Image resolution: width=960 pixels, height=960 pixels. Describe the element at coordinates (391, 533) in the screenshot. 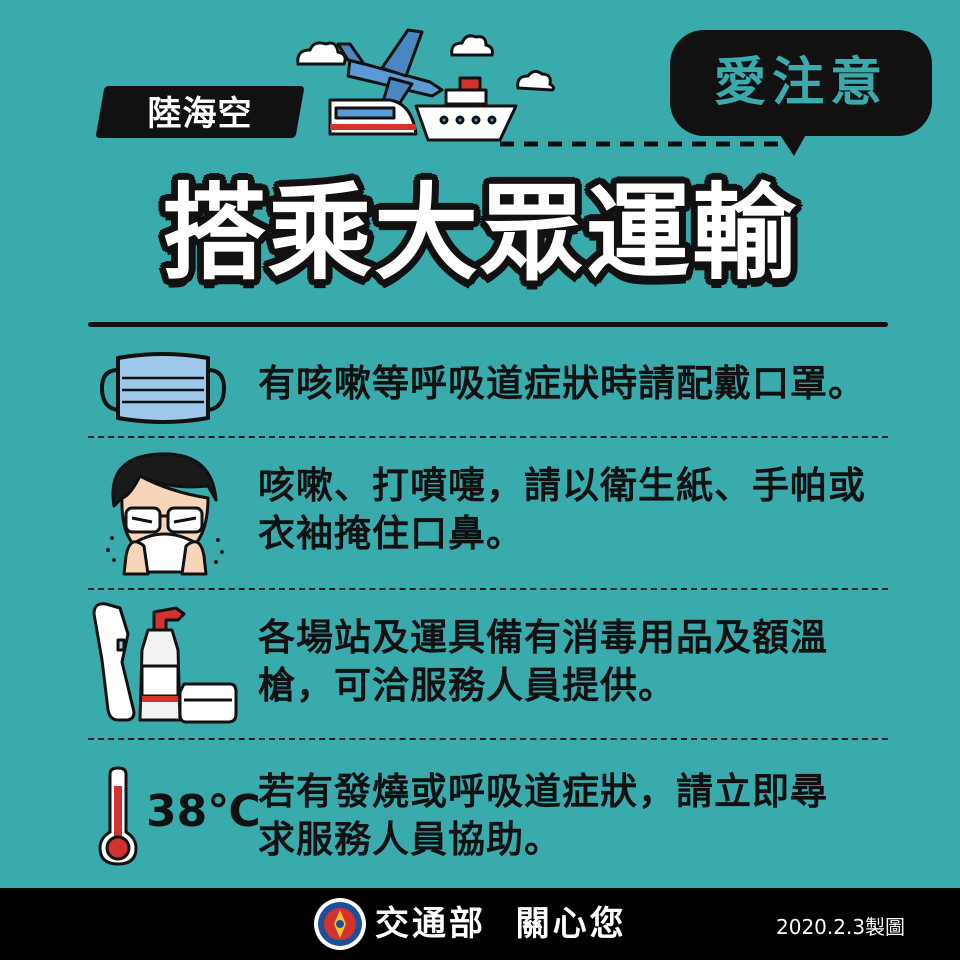

I see `item-2-line-2: 衣袖掩住口鼻。` at that location.